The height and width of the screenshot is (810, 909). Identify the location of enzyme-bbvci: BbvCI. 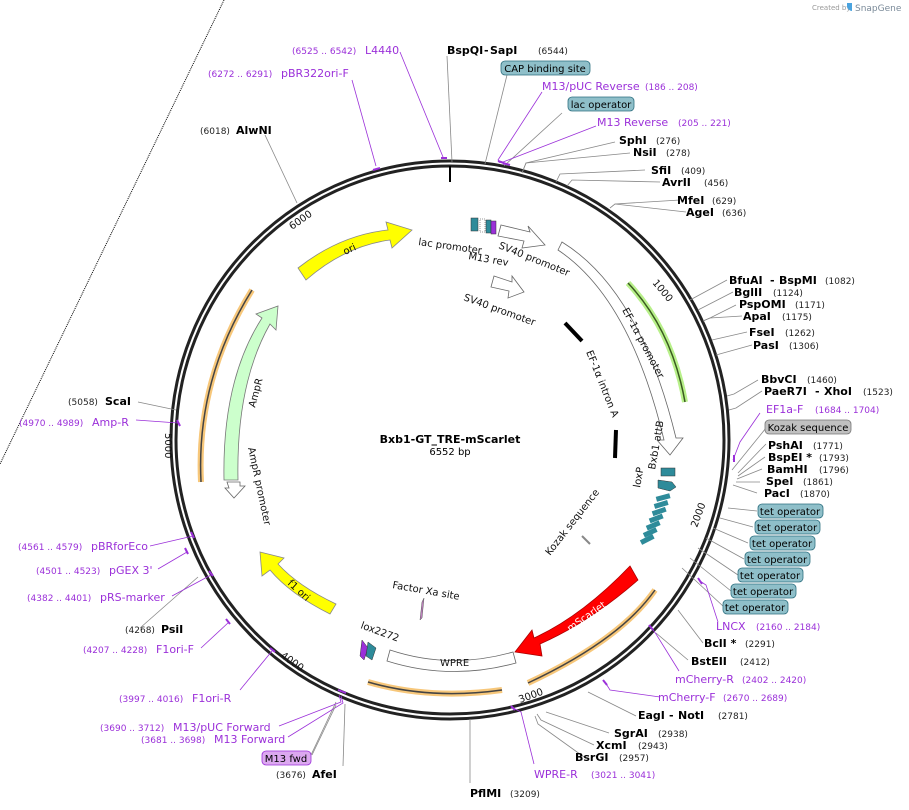
(779, 379).